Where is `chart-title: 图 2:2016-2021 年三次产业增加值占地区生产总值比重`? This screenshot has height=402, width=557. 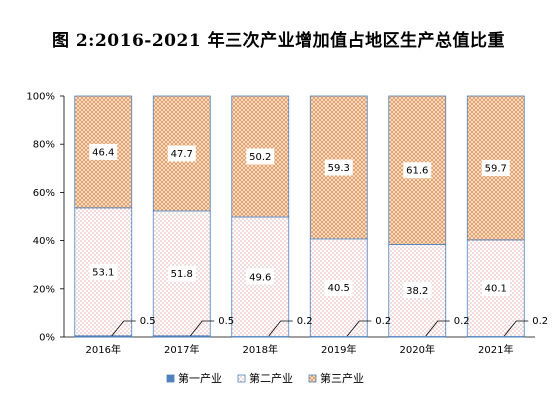
chart-title: 图 2:2016-2021 年三次产业增加值占地区生产总值比重 is located at coordinates (278, 41).